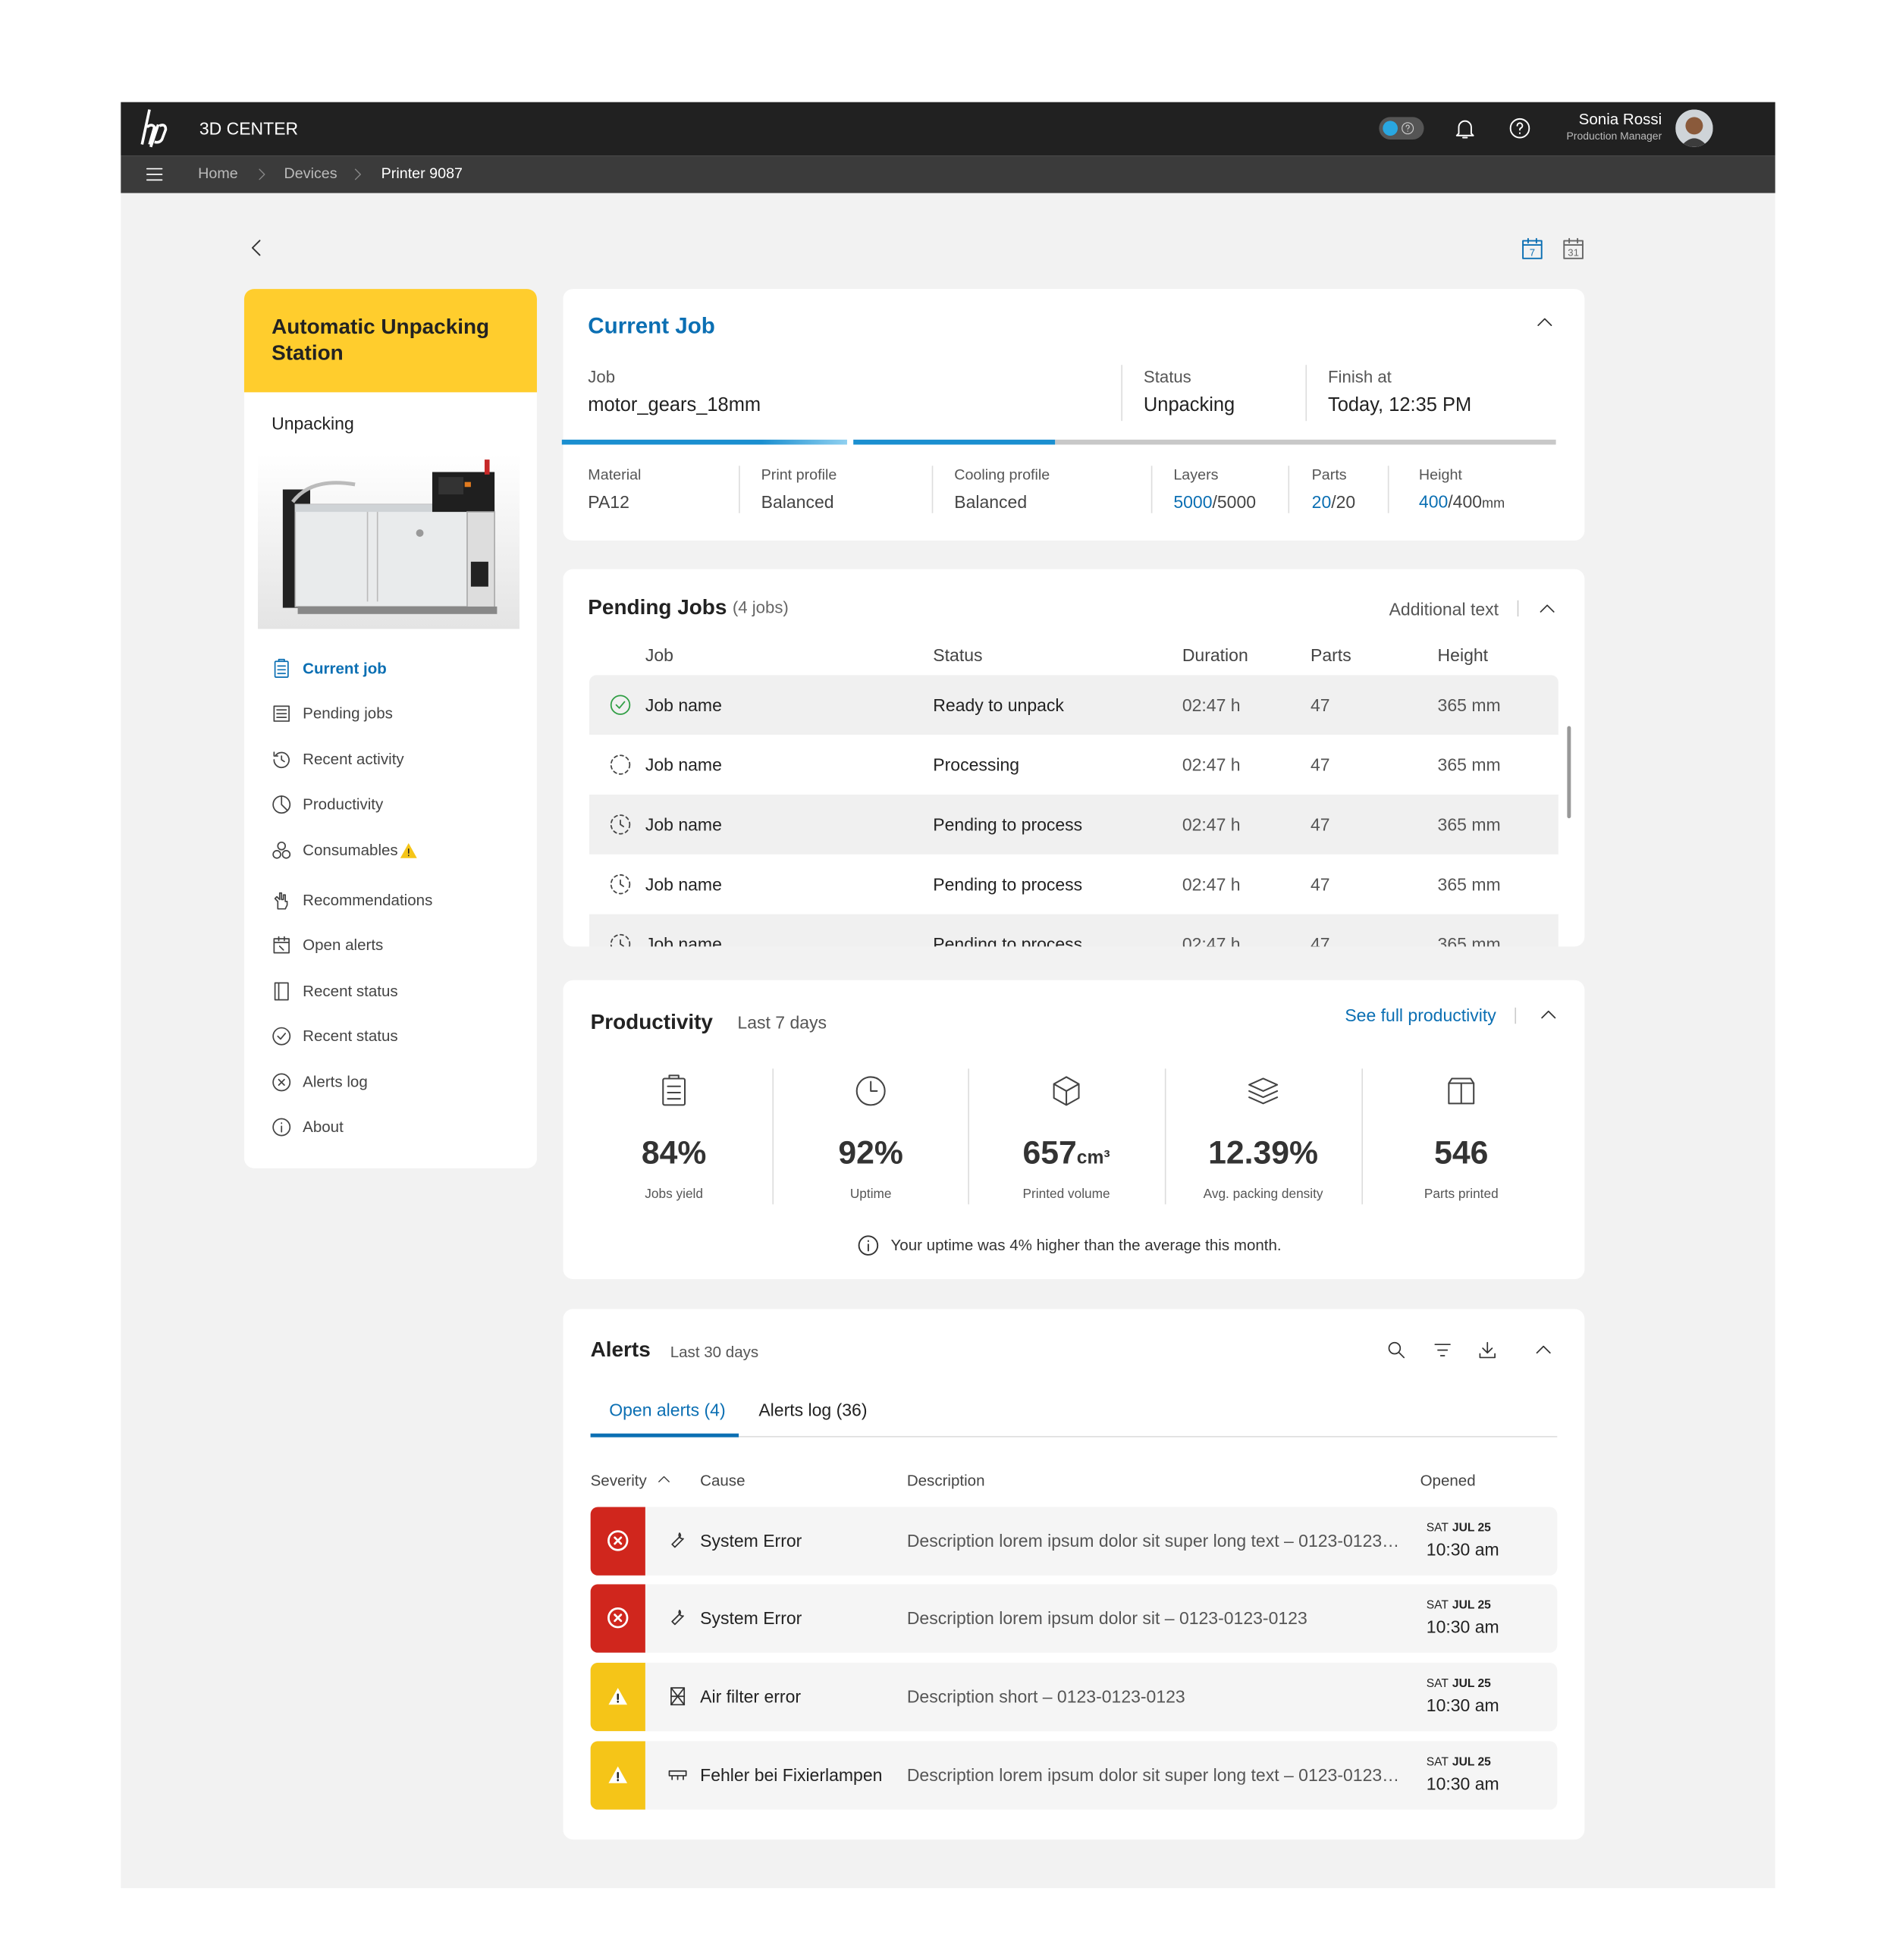 The width and height of the screenshot is (1896, 1960). I want to click on avatar, so click(1694, 128).